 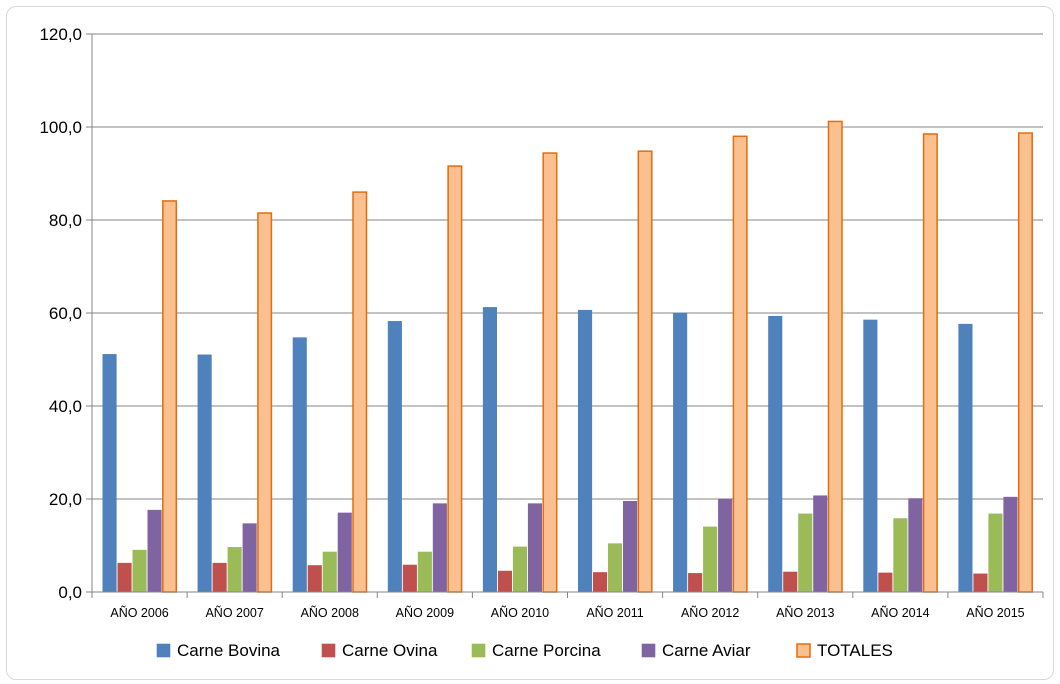 What do you see at coordinates (390, 650) in the screenshot?
I see `legend-label: Carne Ovina` at bounding box center [390, 650].